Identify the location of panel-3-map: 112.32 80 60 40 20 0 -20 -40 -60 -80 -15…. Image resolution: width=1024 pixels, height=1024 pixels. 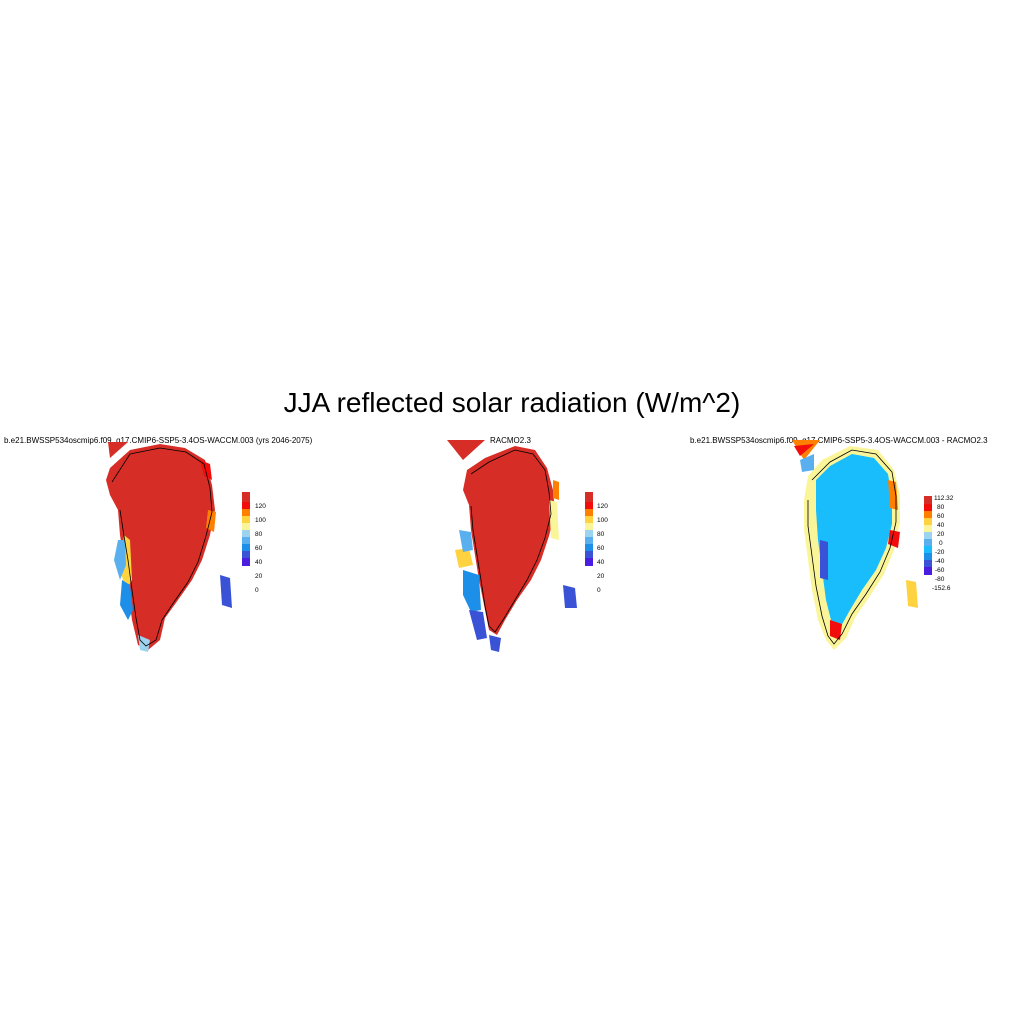
(873, 545).